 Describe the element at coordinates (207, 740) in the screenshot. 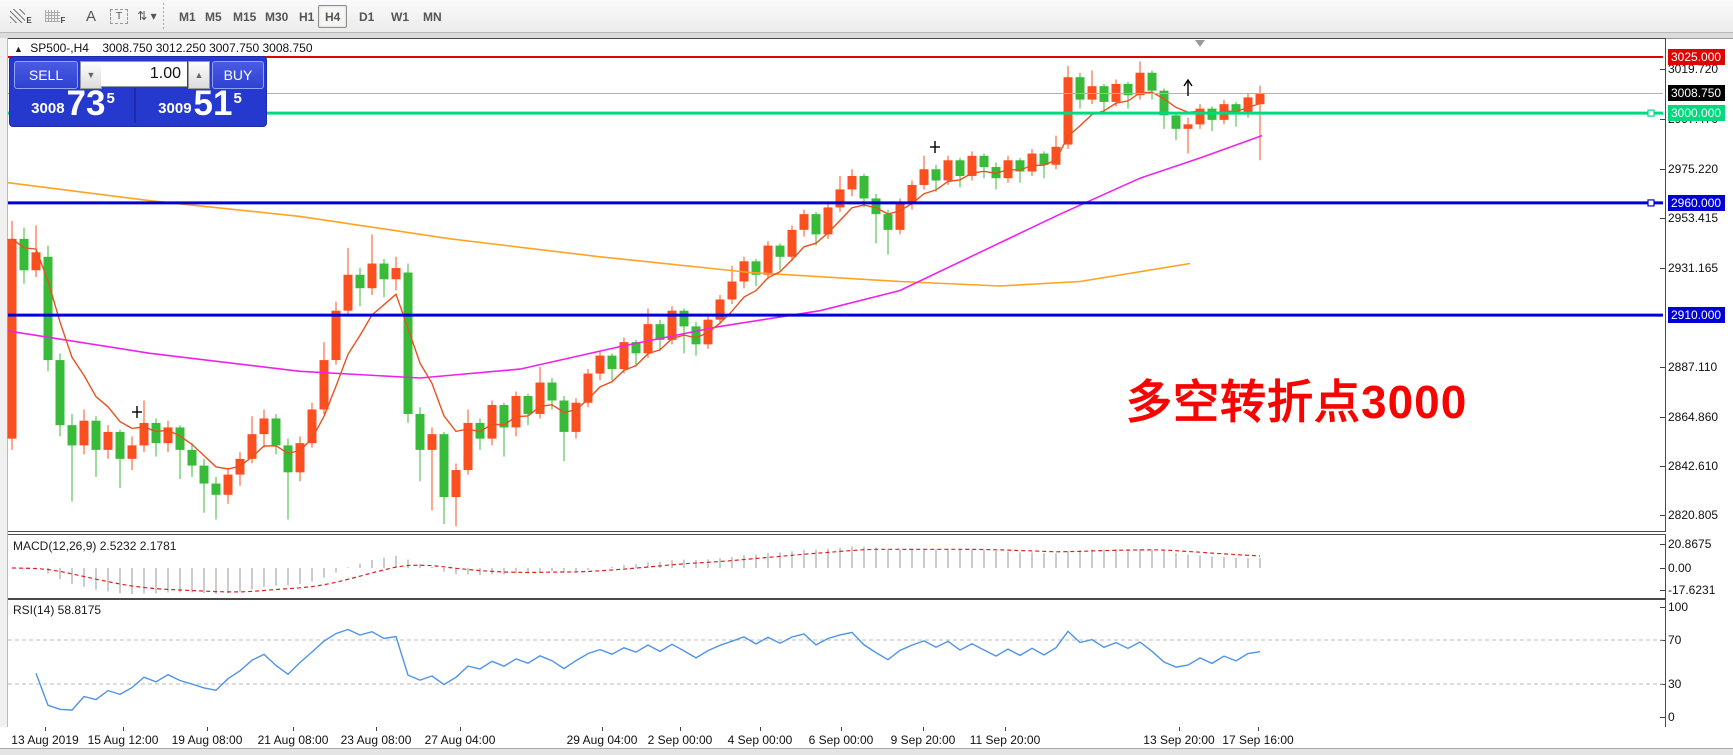

I see `time-axis-label: 19 Aug 08:00` at that location.